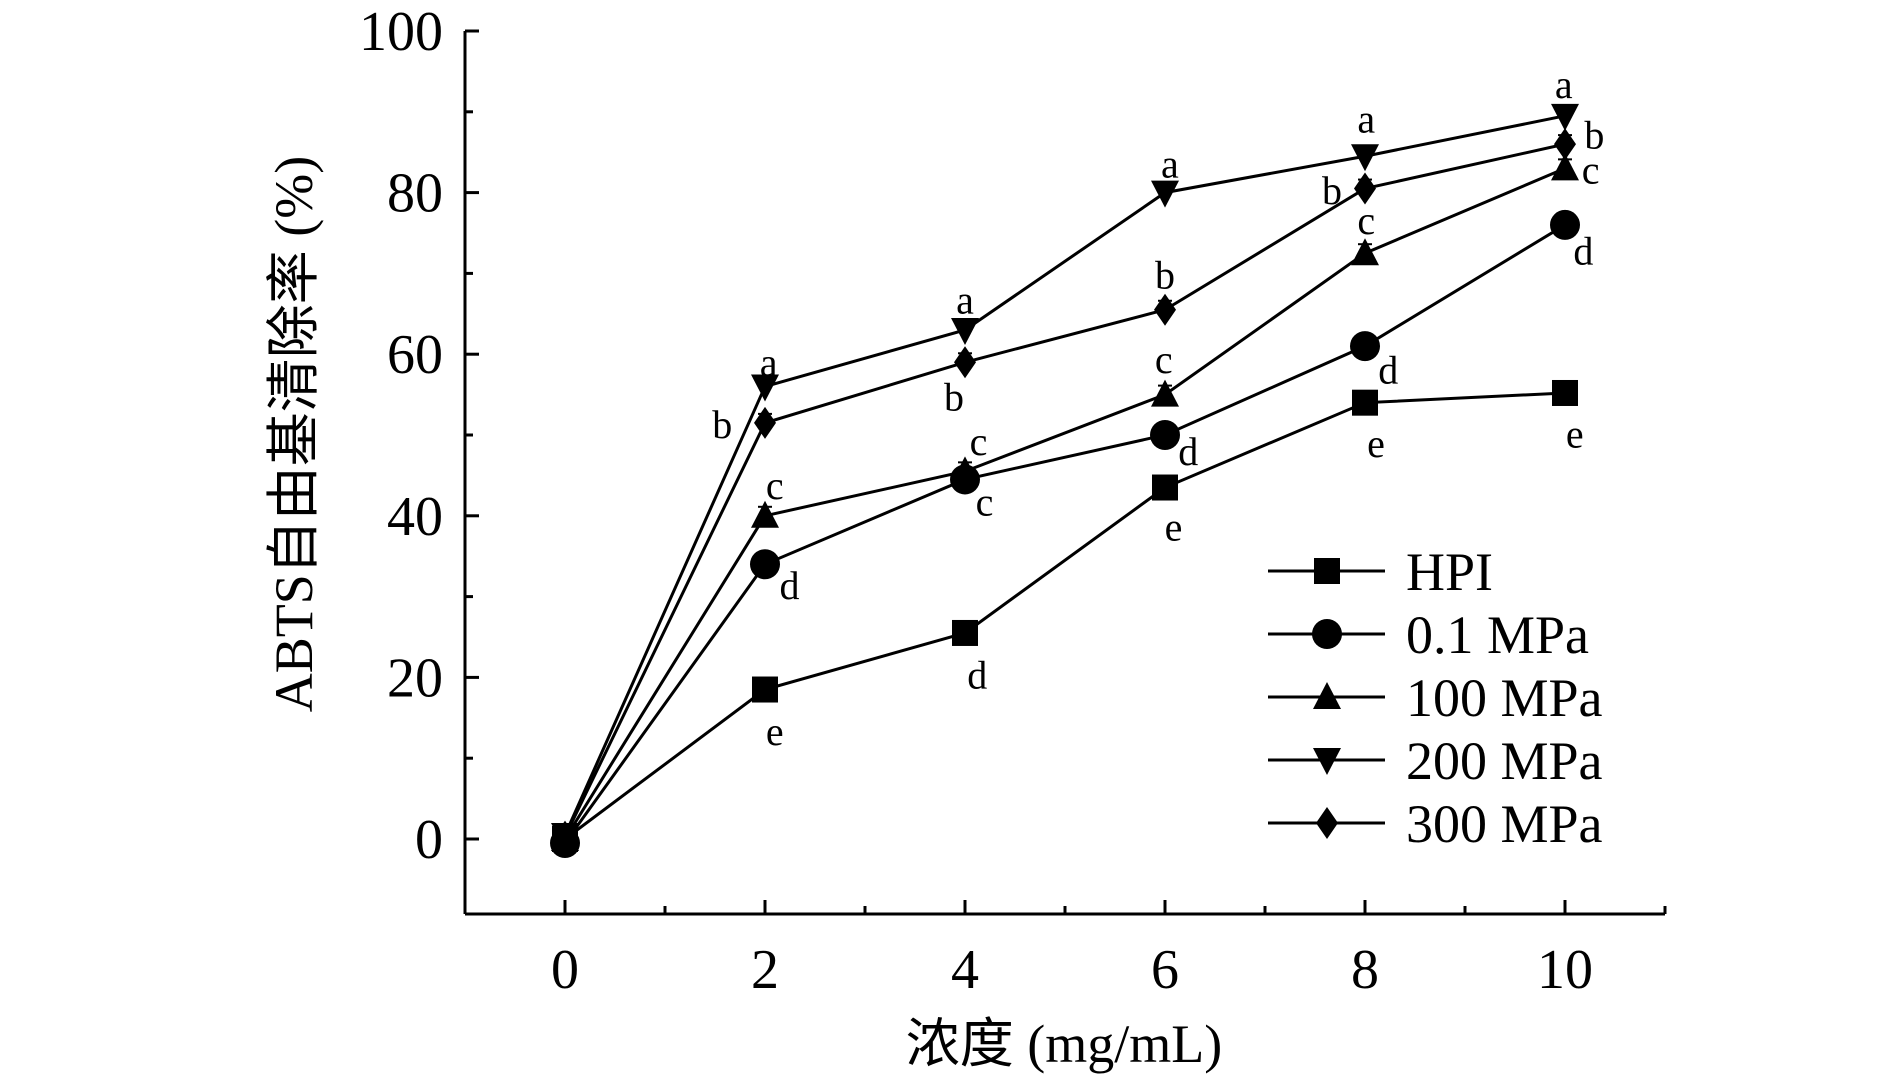 This screenshot has width=1890, height=1077. What do you see at coordinates (1165, 970) in the screenshot?
I see `x-tick-label: 6` at bounding box center [1165, 970].